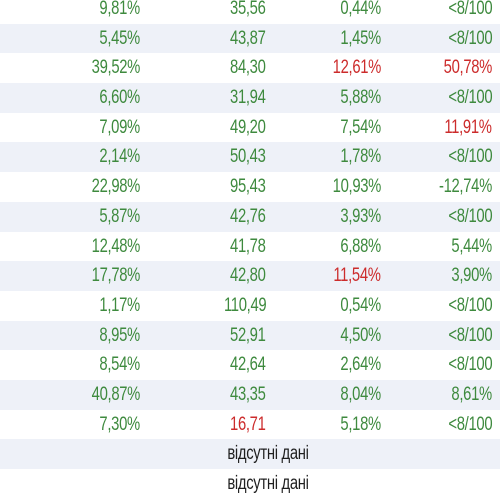 The image size is (500, 500). I want to click on table-row: 7,09% 49,20 7,54% 11,91%, so click(250, 128).